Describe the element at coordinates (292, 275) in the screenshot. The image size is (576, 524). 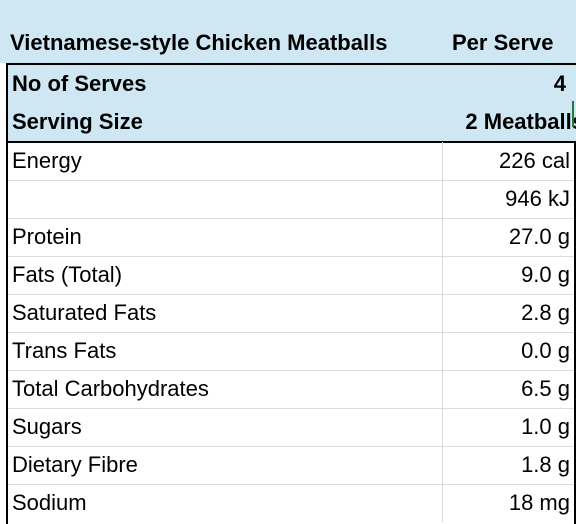
I see `table-row: Fats (Total) 9.0 g` at that location.